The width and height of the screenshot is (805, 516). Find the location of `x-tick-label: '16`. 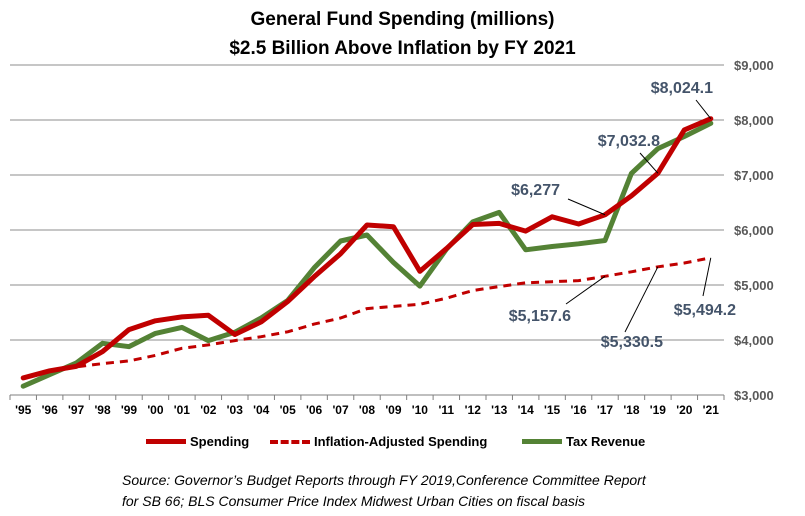

x-tick-label: '16 is located at coordinates (578, 410).